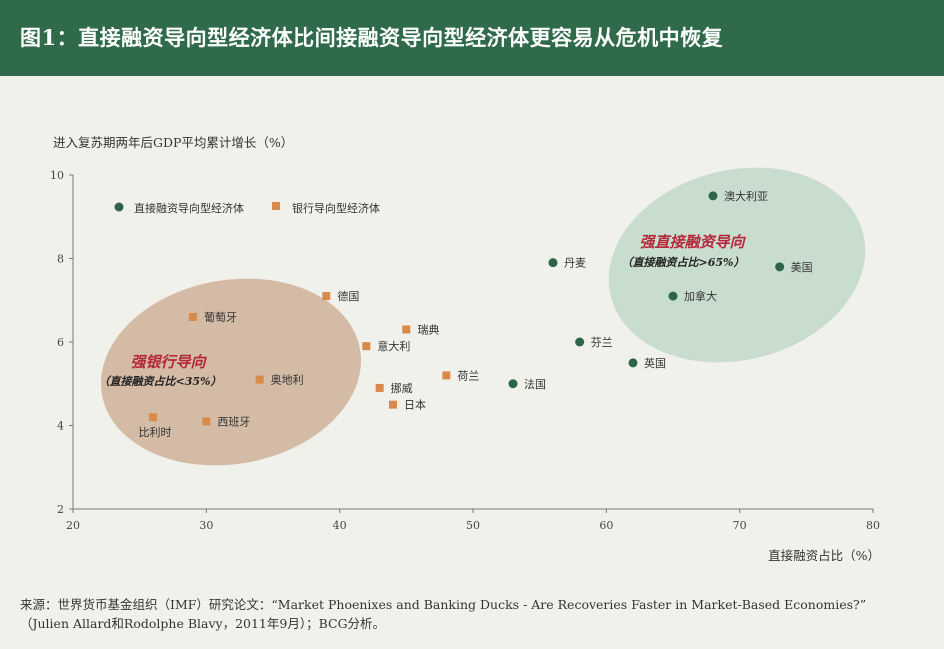 The height and width of the screenshot is (649, 944). I want to click on region-label-bank: 强银行导向, so click(168, 362).